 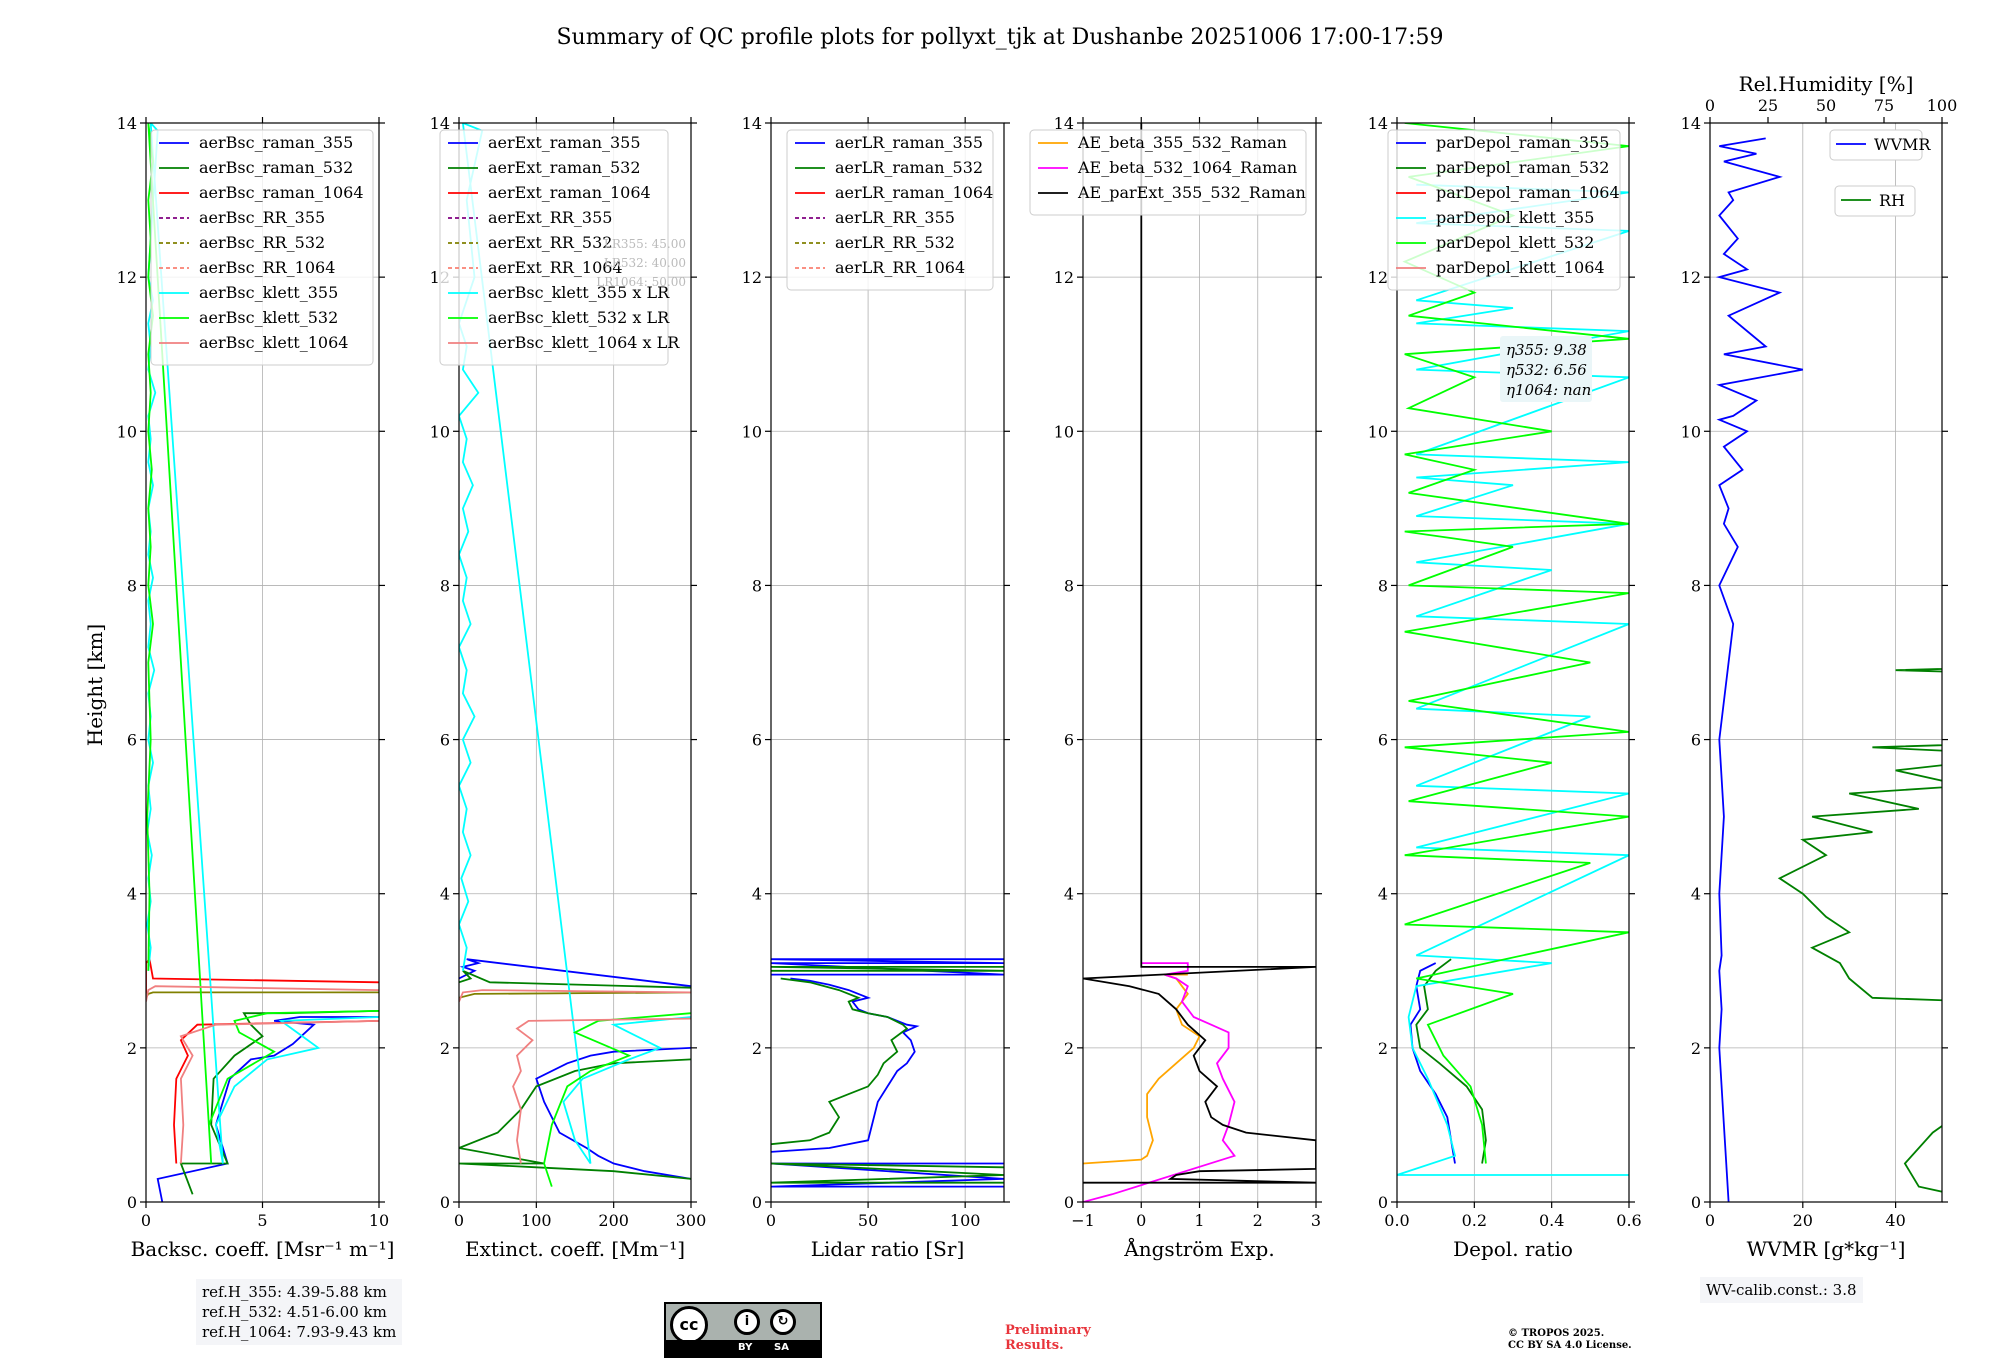 I want to click on legend-entry-3: parDepol_klett_355, so click(x=1515, y=217).